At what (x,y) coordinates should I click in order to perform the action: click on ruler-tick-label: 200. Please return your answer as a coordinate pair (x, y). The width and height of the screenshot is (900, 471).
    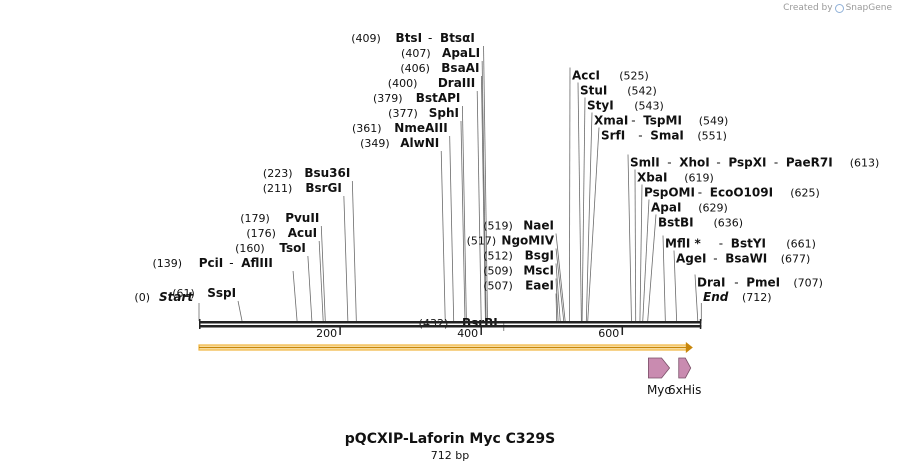
    Looking at the image, I should click on (326, 333).